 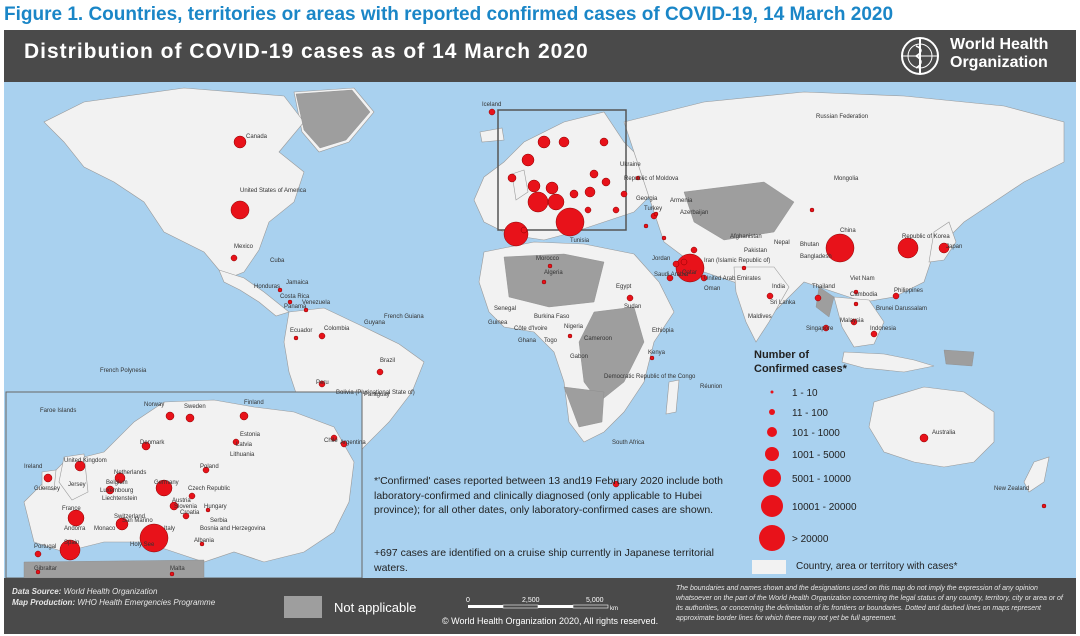 What do you see at coordinates (512, 178) in the screenshot?
I see `case-bubble-uk` at bounding box center [512, 178].